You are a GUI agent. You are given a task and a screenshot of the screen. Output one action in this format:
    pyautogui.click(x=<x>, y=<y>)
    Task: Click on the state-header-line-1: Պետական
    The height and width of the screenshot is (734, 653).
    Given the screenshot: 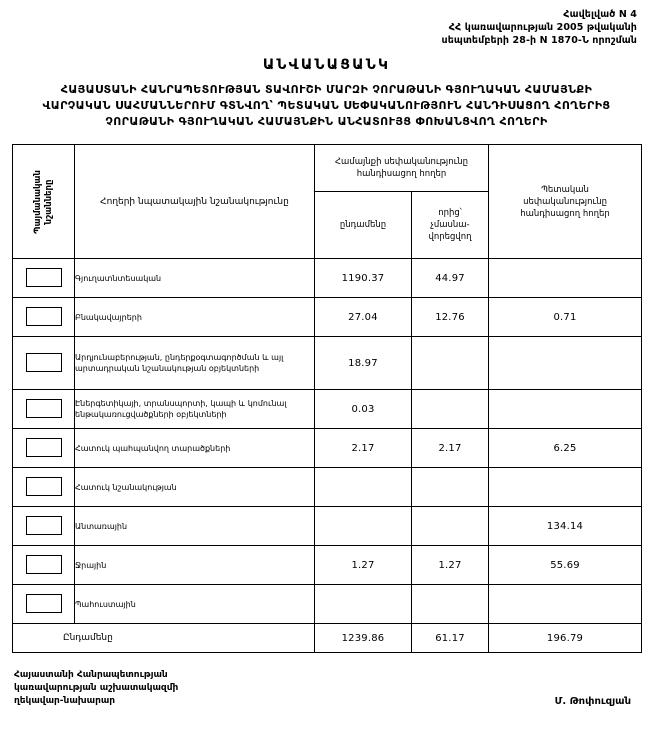 What is the action you would take?
    pyautogui.click(x=565, y=189)
    